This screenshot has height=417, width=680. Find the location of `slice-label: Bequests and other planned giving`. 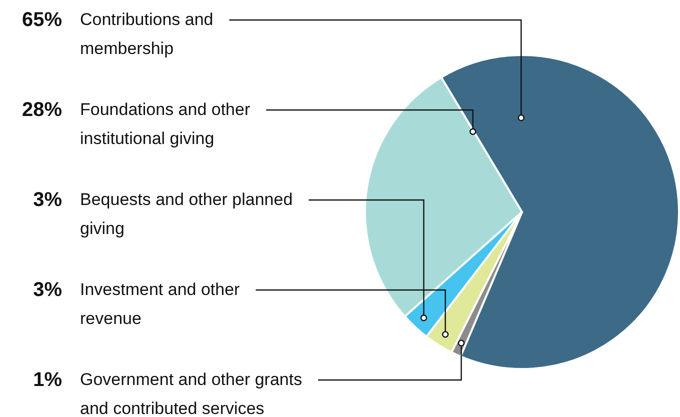

slice-label: Bequests and other planned giving is located at coordinates (186, 214).